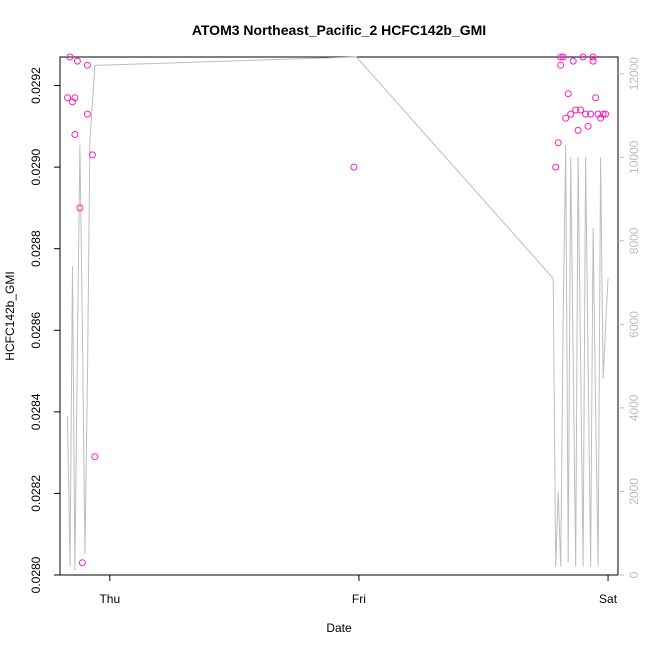 The height and width of the screenshot is (650, 650). I want to click on x-tick-label: Sat, so click(608, 599).